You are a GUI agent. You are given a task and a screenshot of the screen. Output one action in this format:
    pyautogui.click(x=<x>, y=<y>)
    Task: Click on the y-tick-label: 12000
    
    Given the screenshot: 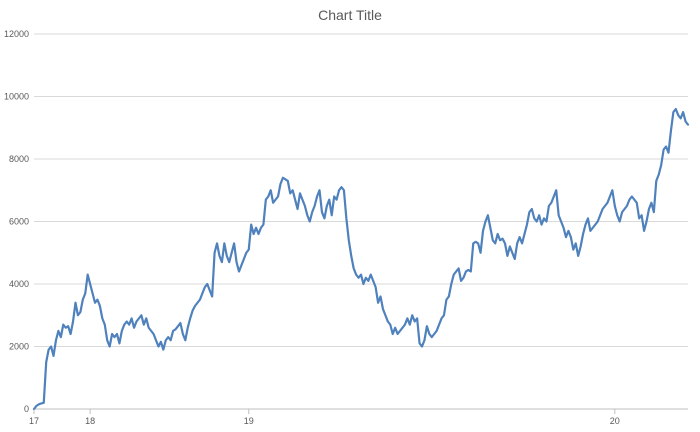 What is the action you would take?
    pyautogui.click(x=16, y=34)
    